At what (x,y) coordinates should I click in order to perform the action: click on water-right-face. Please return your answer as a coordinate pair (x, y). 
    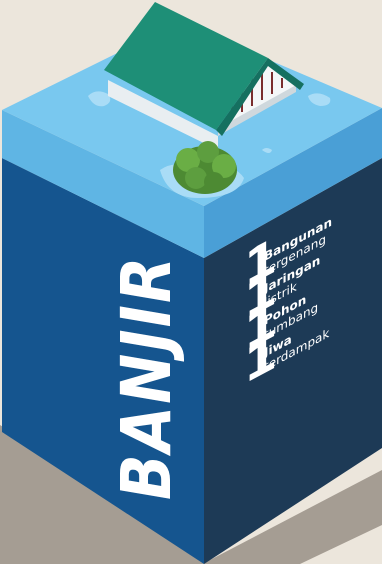
    Looking at the image, I should click on (293, 183).